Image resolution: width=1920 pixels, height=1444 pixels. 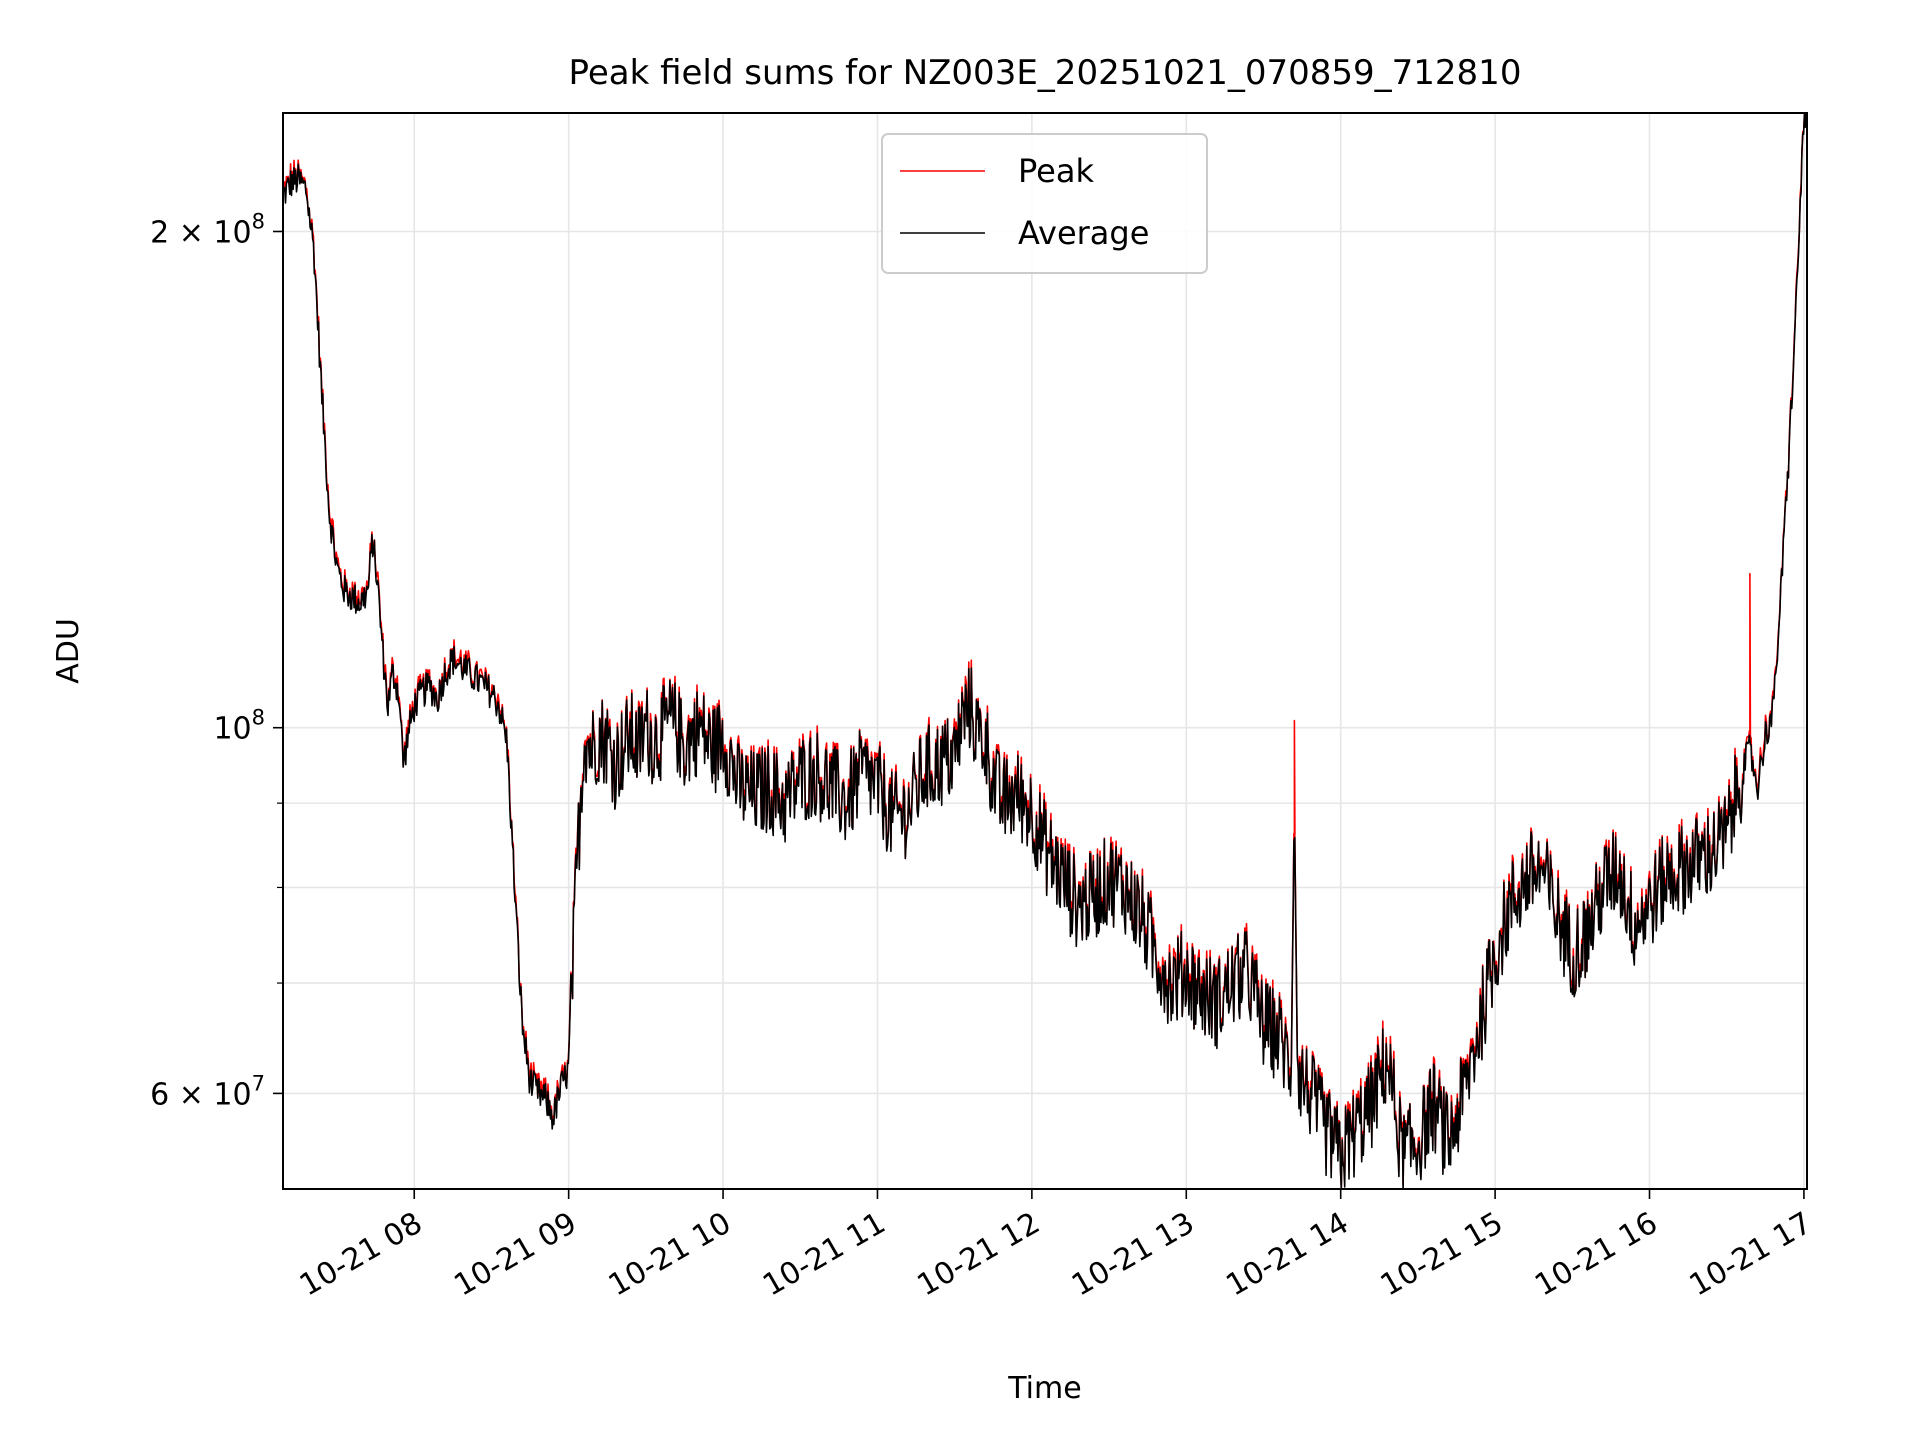 What do you see at coordinates (68, 651) in the screenshot?
I see `y-axis-label: ADU` at bounding box center [68, 651].